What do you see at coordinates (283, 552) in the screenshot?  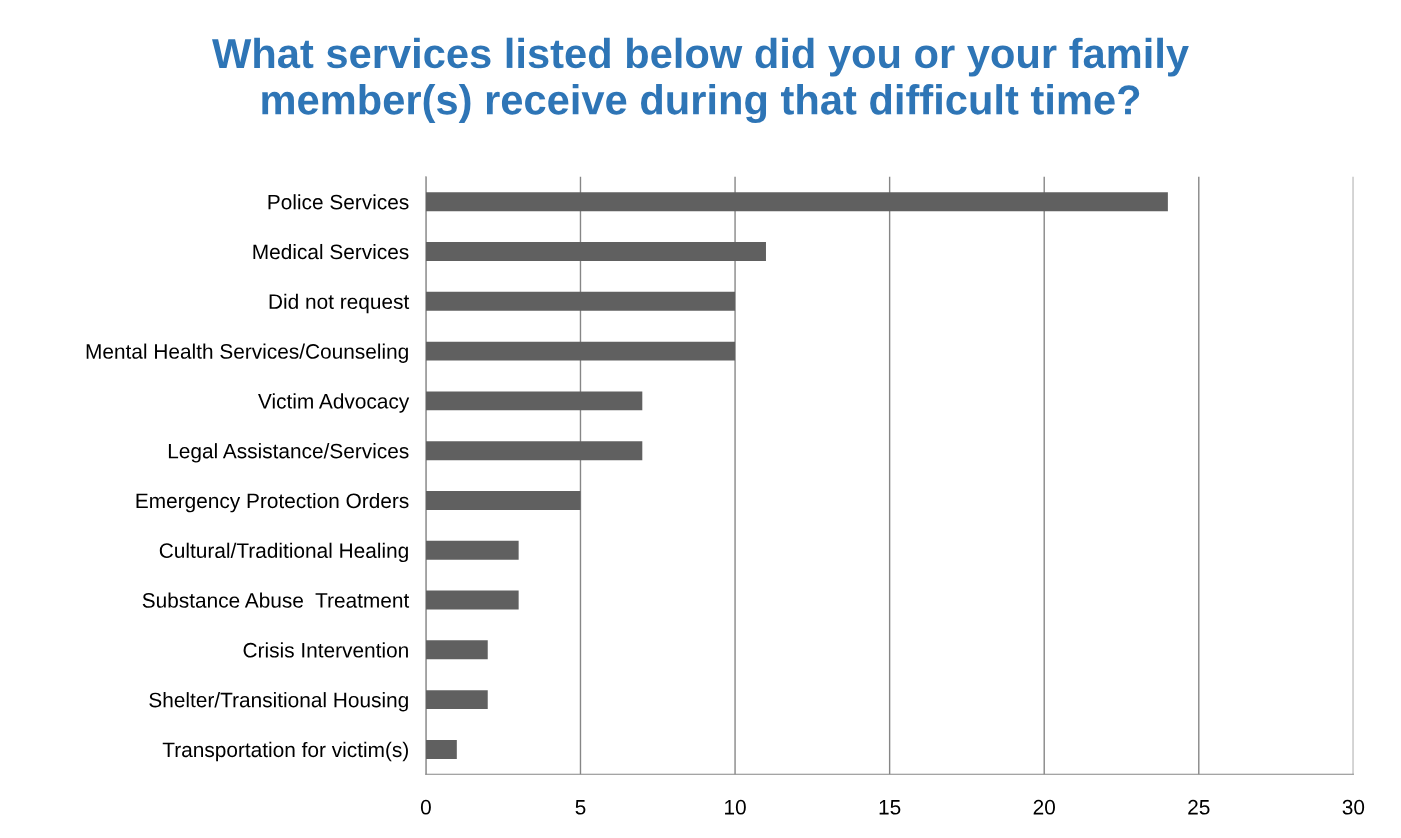 I see `y-tick-label: Cultural/Traditional Healing` at bounding box center [283, 552].